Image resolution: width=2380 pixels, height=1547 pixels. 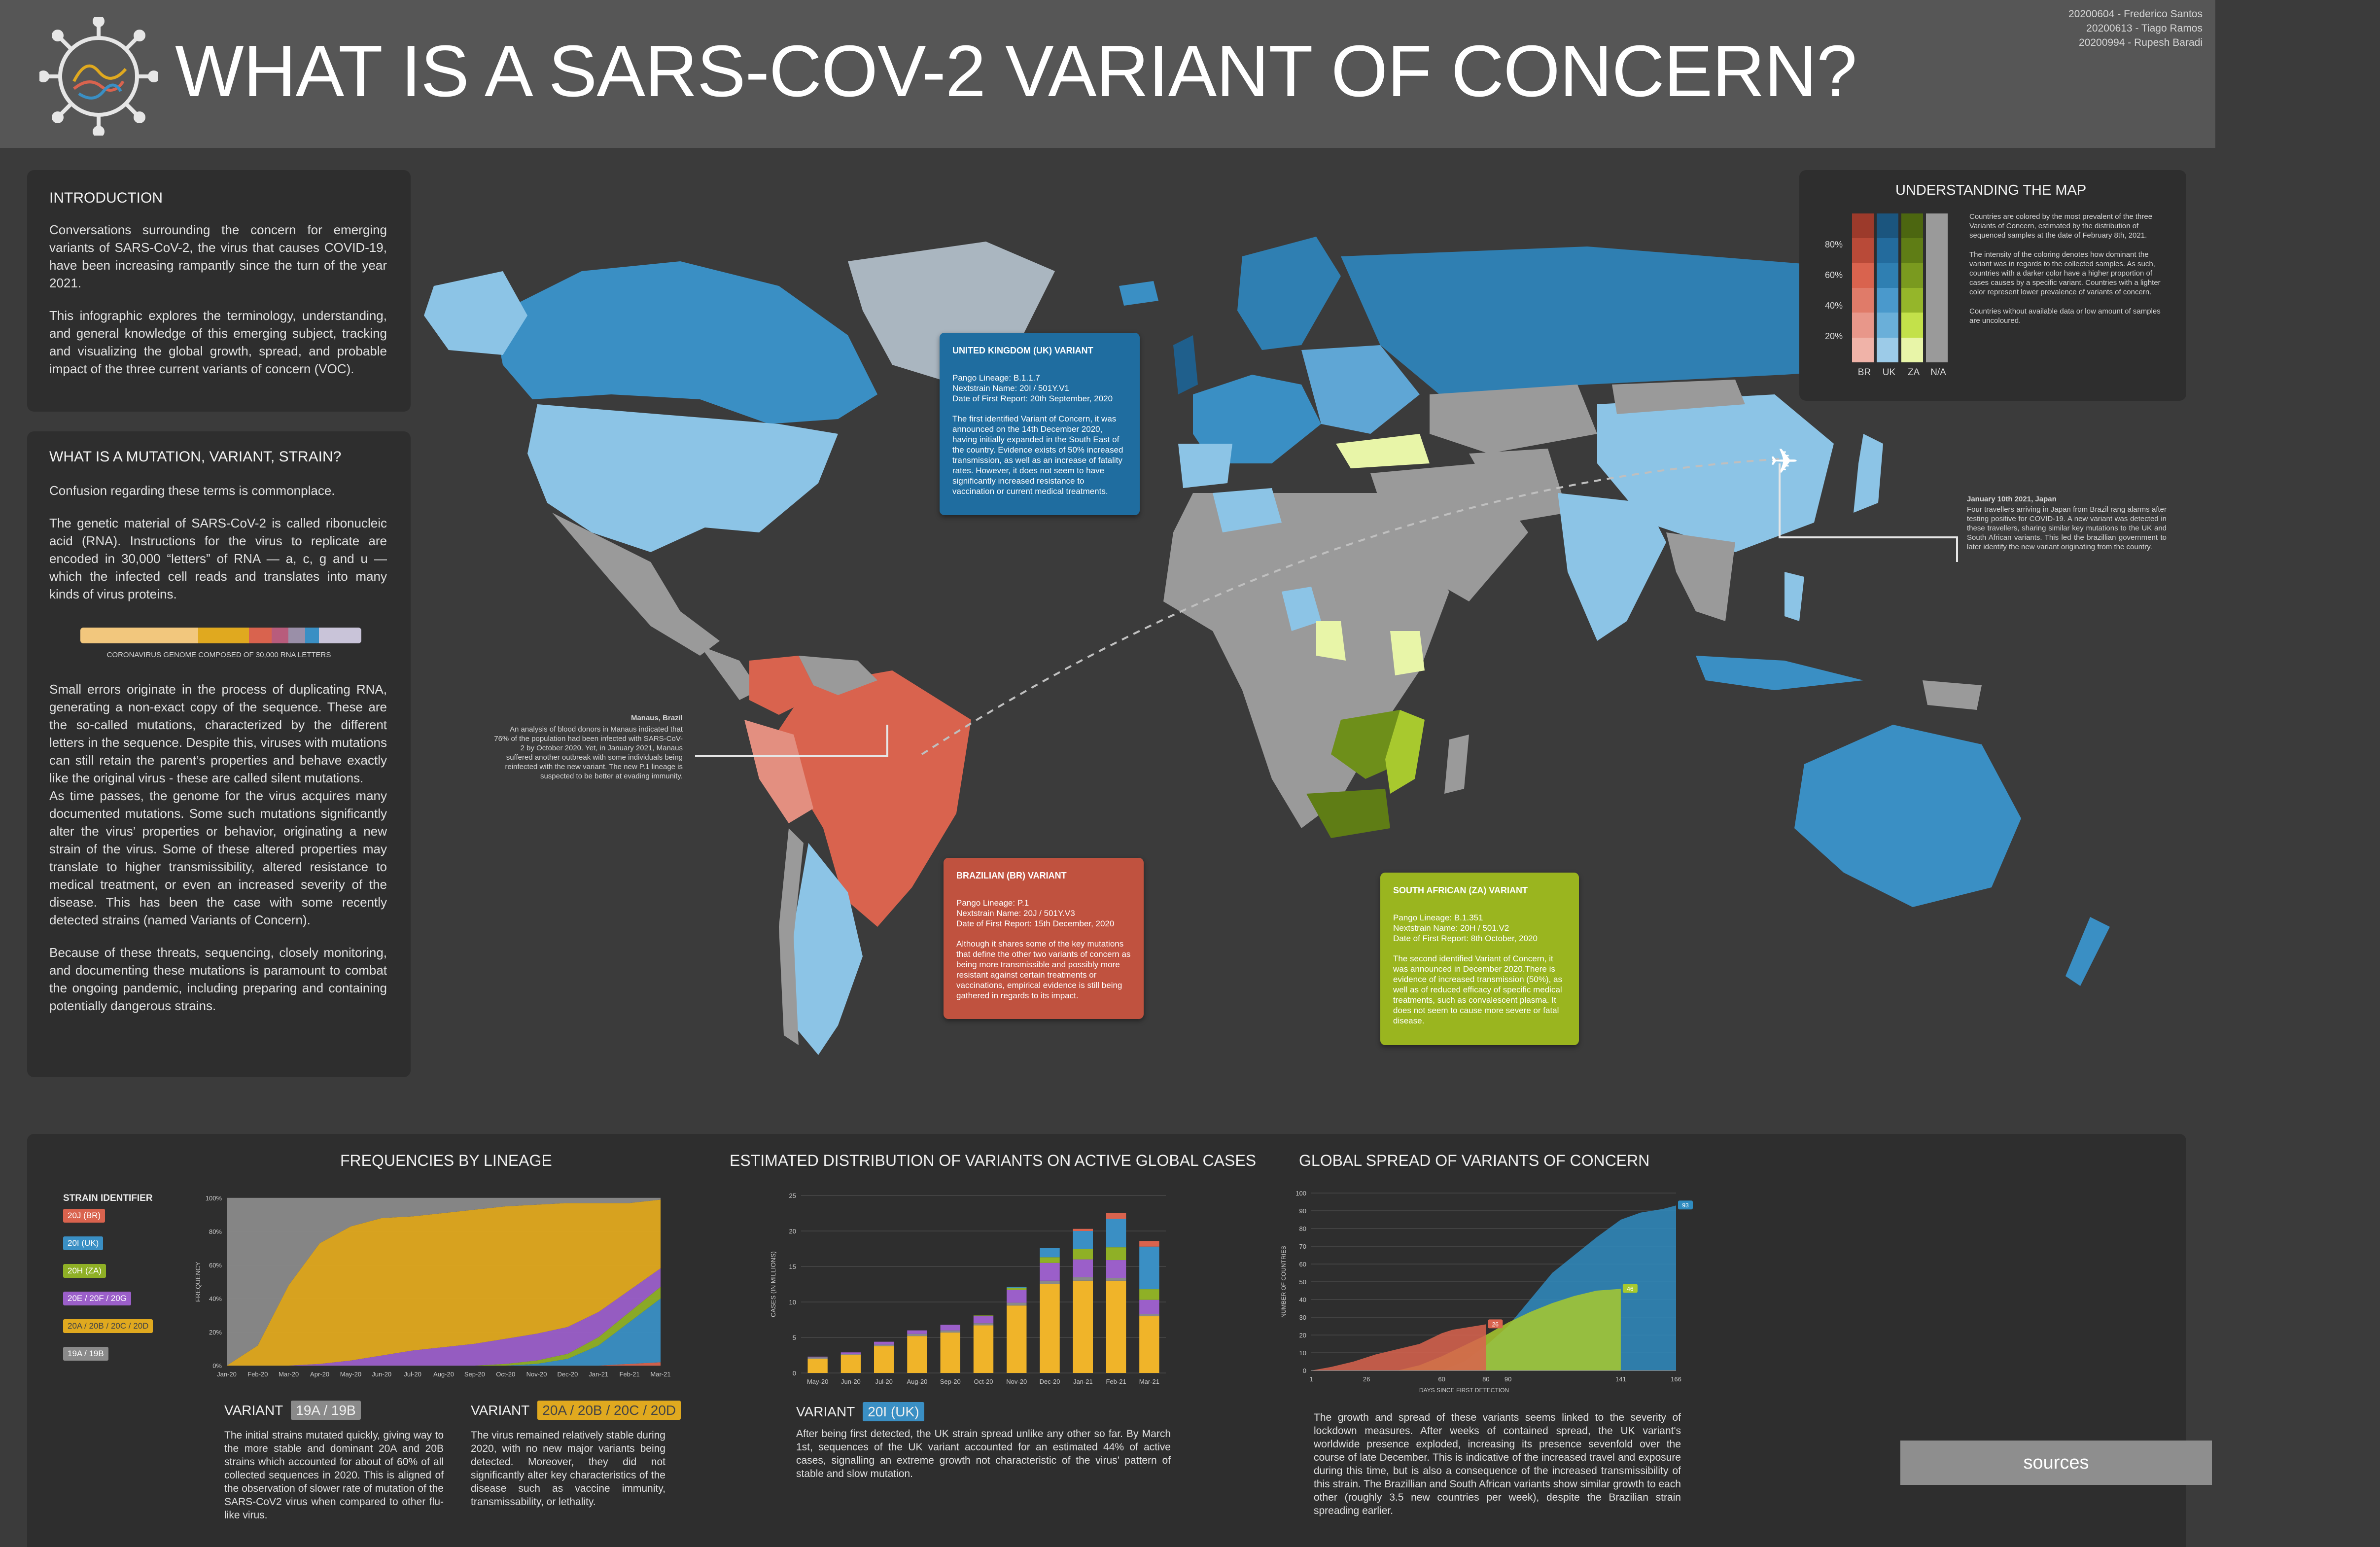 I want to click on spread-x-tick: 166, so click(x=1676, y=1379).